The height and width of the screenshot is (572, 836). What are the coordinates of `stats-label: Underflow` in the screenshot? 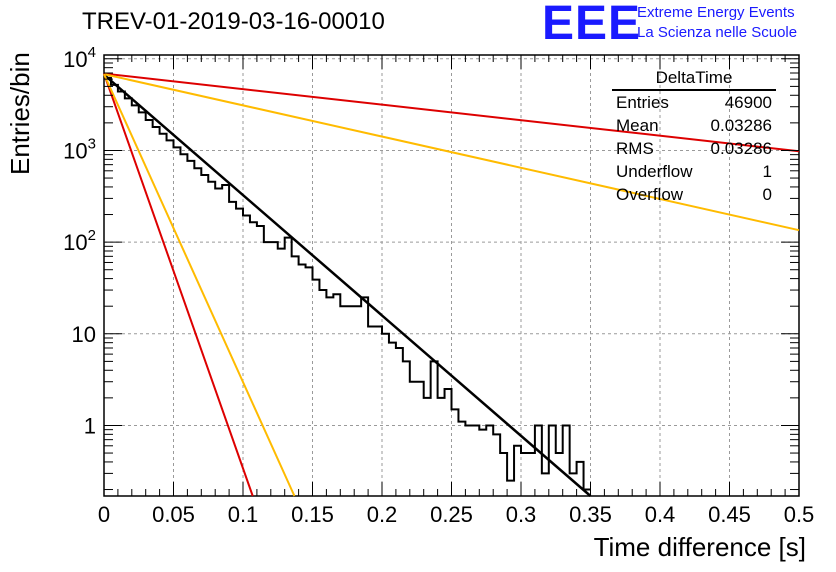 It's located at (654, 171).